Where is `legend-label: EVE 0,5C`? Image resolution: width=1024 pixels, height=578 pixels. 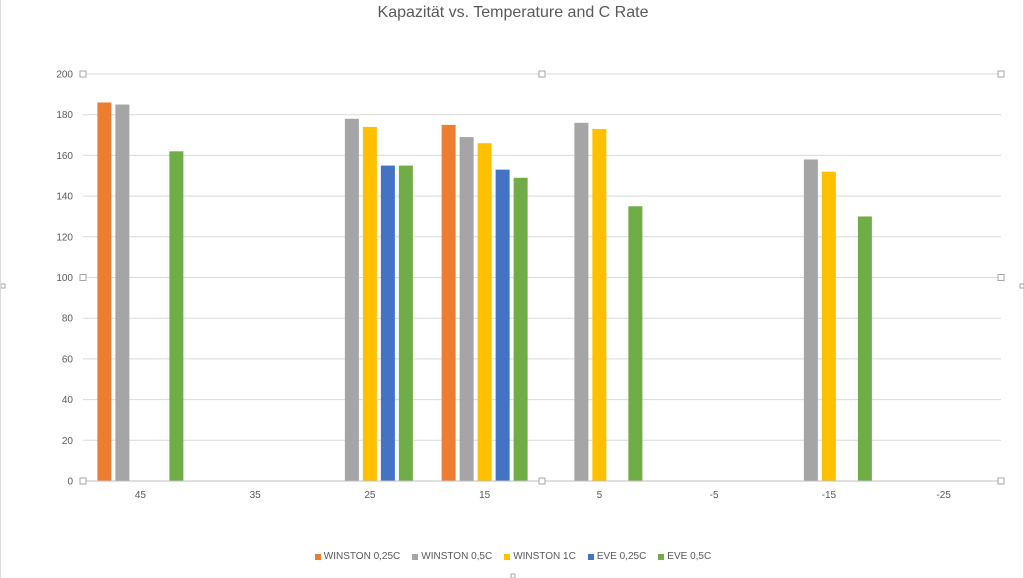 legend-label: EVE 0,5C is located at coordinates (689, 556).